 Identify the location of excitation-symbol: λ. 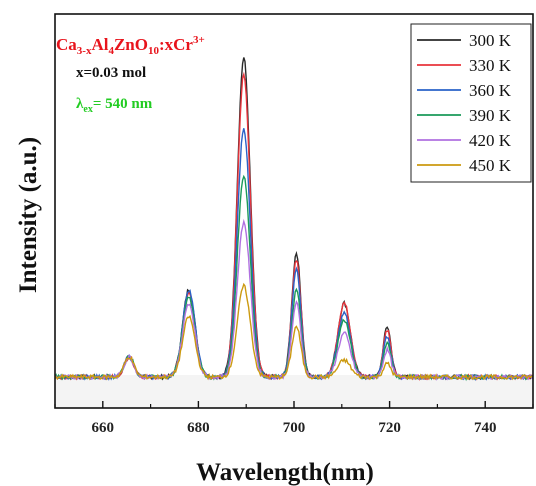
(80, 104).